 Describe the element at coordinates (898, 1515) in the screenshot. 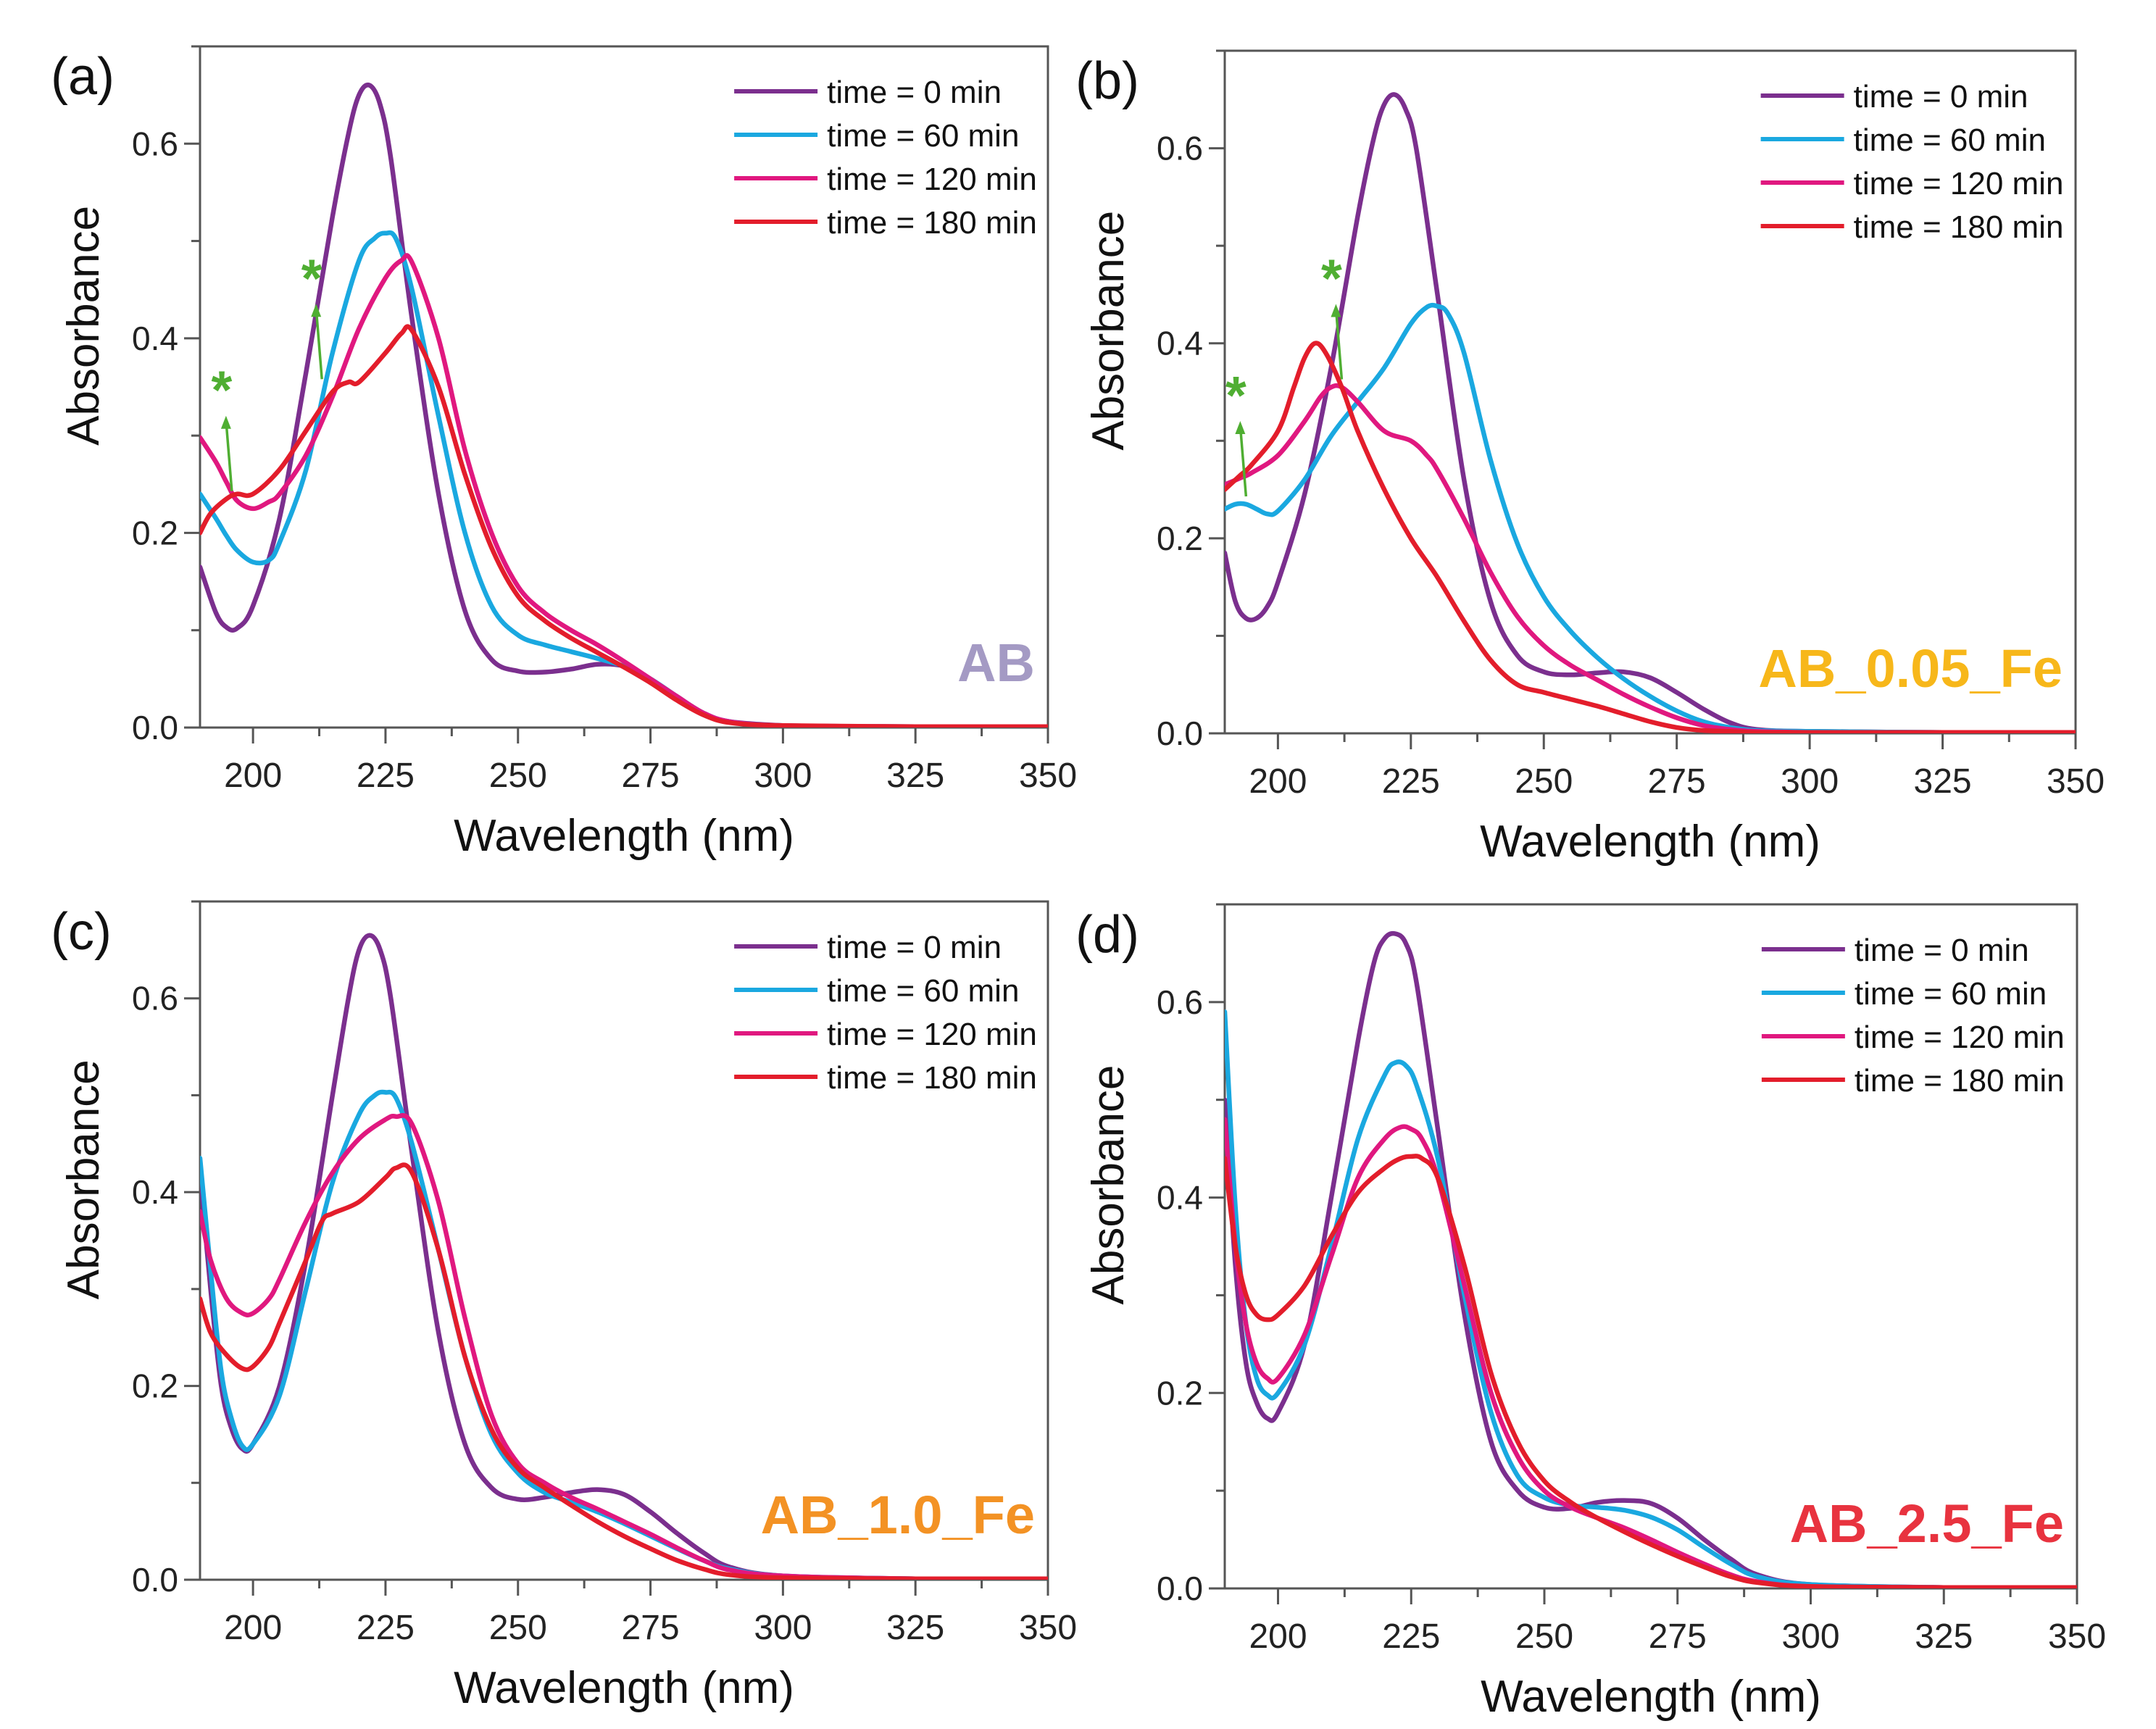

I see `sample-tag: AB_1.0_Fe` at that location.